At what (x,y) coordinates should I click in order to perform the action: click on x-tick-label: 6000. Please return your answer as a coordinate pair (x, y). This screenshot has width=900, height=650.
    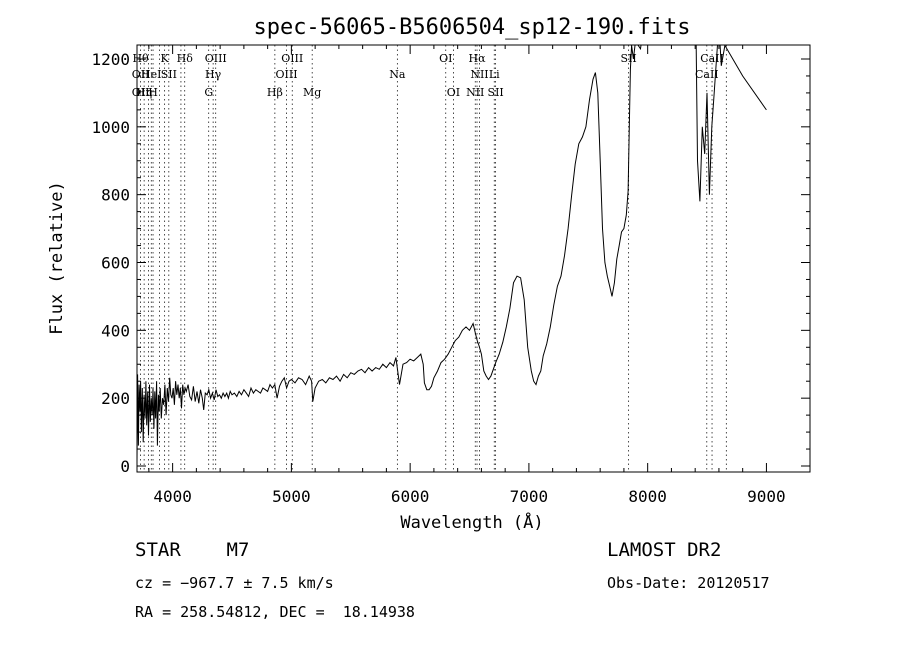
    Looking at the image, I should click on (410, 496).